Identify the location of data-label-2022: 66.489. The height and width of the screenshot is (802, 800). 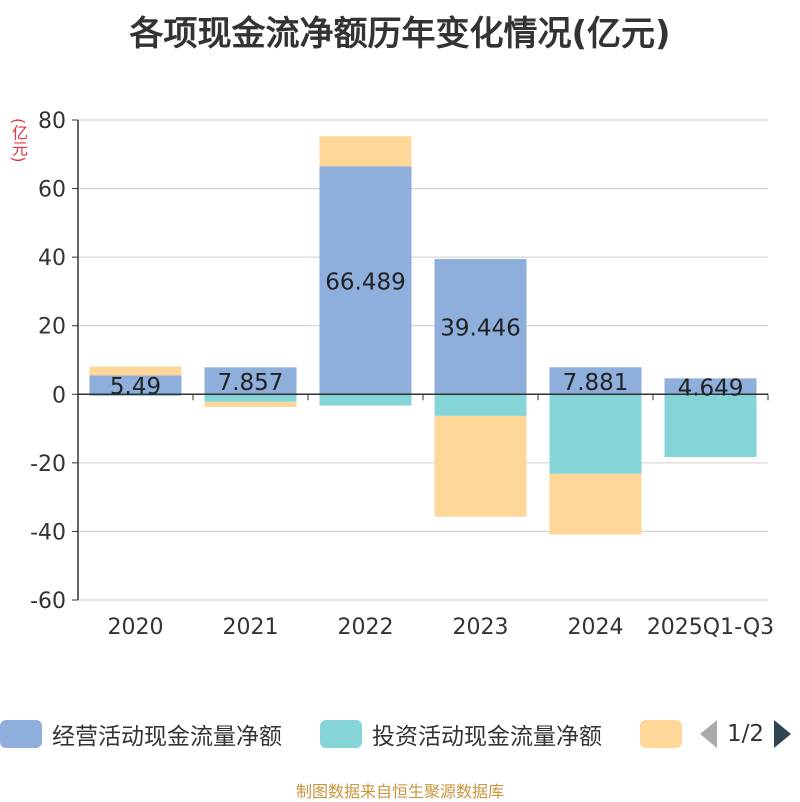
(365, 282).